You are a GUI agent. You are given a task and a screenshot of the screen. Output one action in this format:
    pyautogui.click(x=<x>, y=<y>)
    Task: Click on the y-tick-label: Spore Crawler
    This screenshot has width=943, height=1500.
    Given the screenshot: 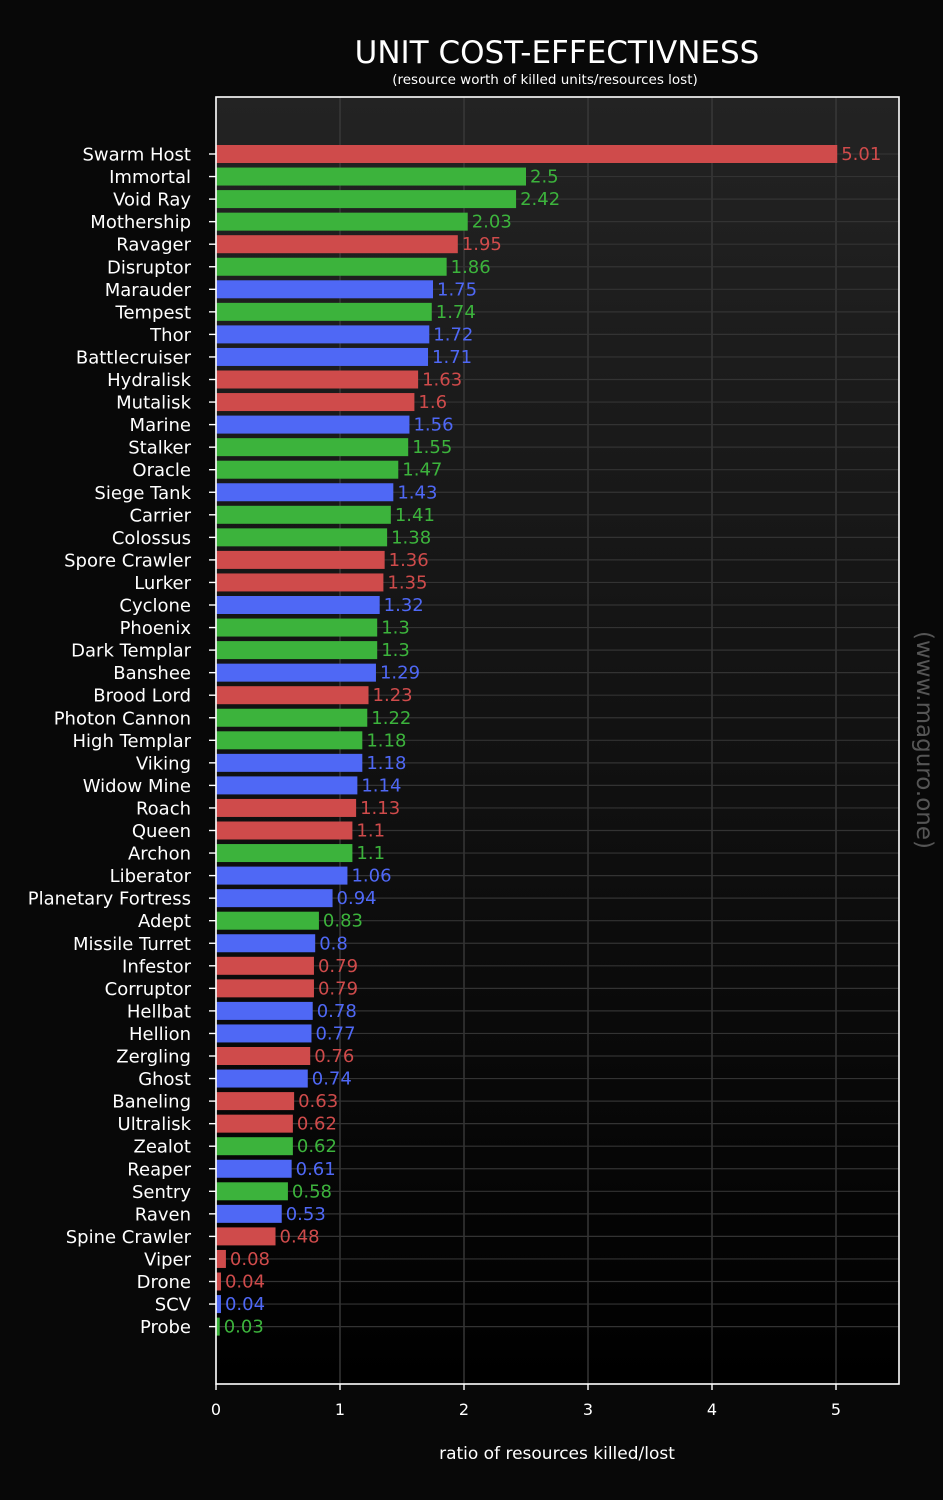 What is the action you would take?
    pyautogui.click(x=127, y=560)
    